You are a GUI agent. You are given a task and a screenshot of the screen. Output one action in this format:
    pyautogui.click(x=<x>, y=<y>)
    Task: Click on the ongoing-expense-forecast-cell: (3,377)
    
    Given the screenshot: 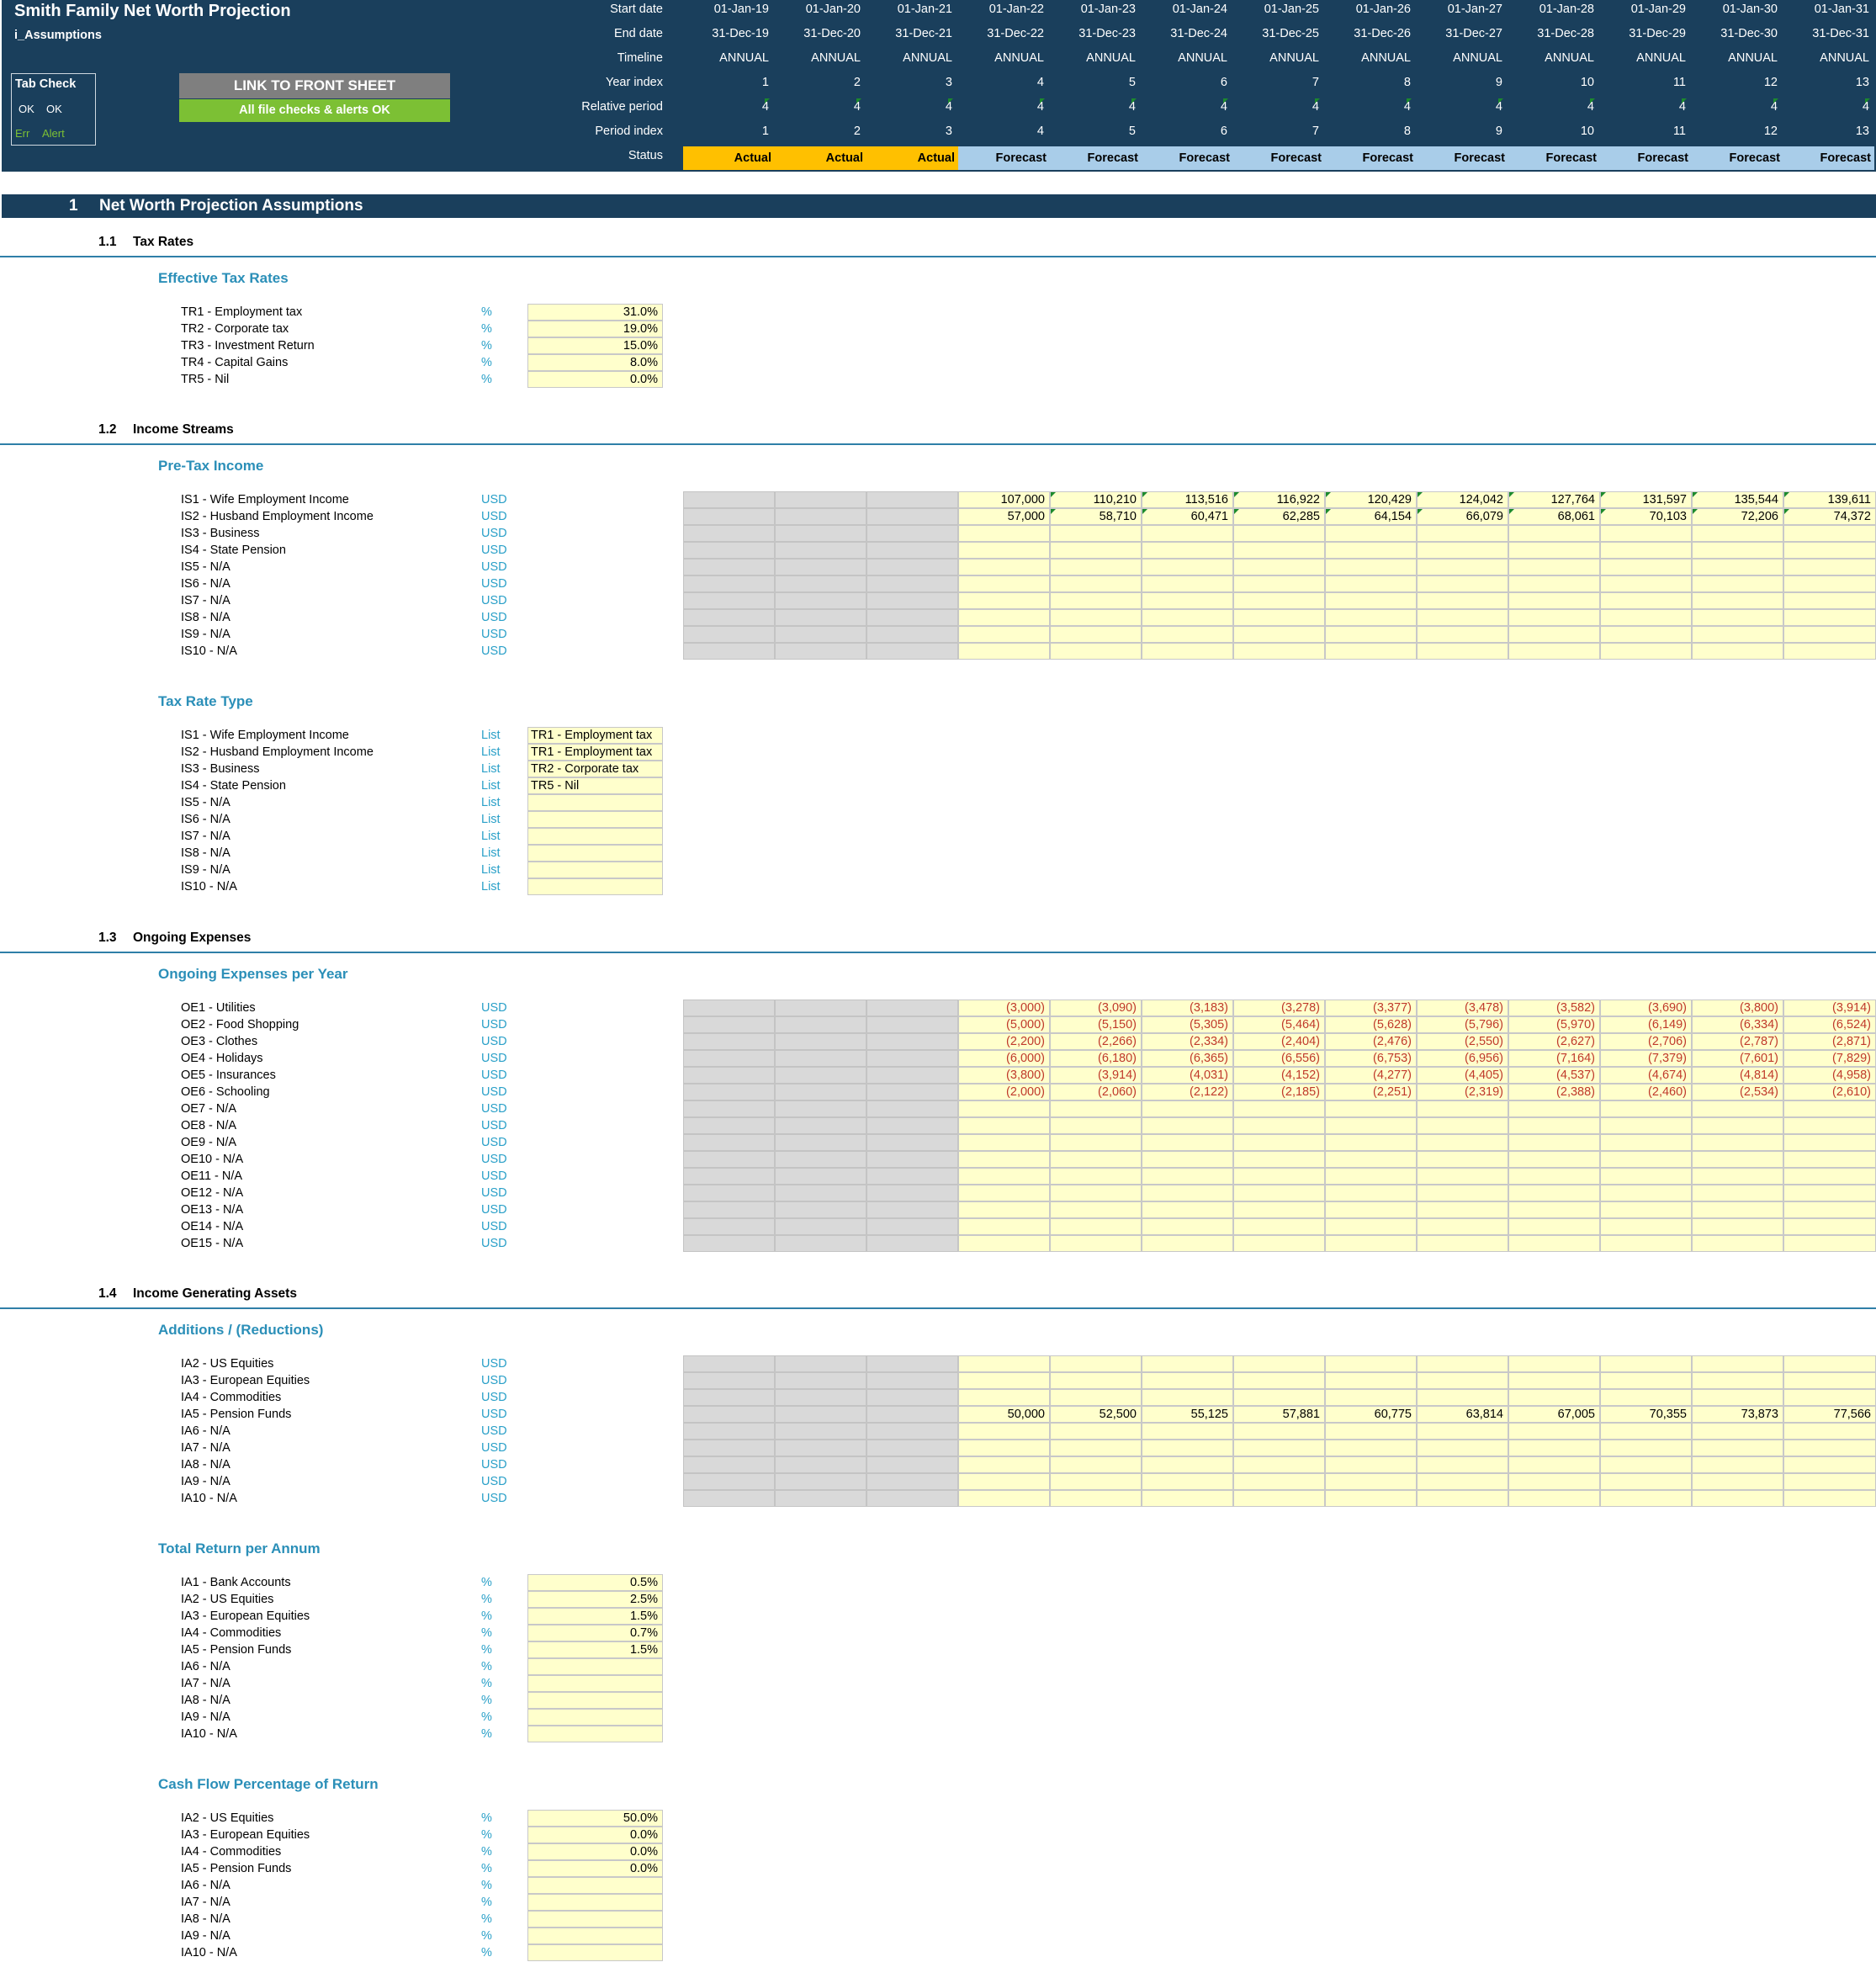 What is the action you would take?
    pyautogui.click(x=1371, y=1008)
    